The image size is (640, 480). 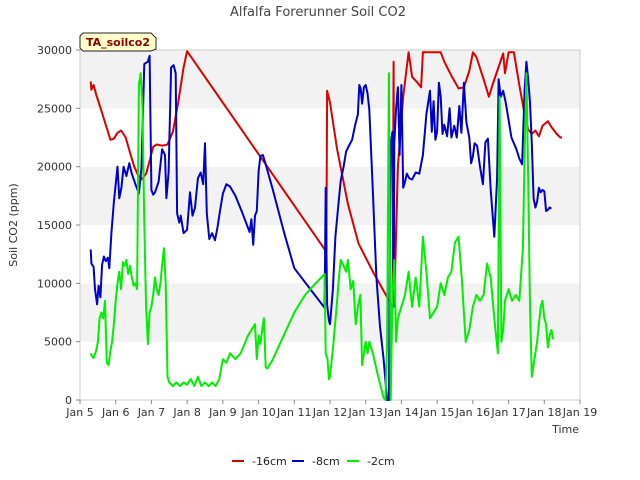 I want to click on x-tick-label: Jan 15, so click(x=436, y=412).